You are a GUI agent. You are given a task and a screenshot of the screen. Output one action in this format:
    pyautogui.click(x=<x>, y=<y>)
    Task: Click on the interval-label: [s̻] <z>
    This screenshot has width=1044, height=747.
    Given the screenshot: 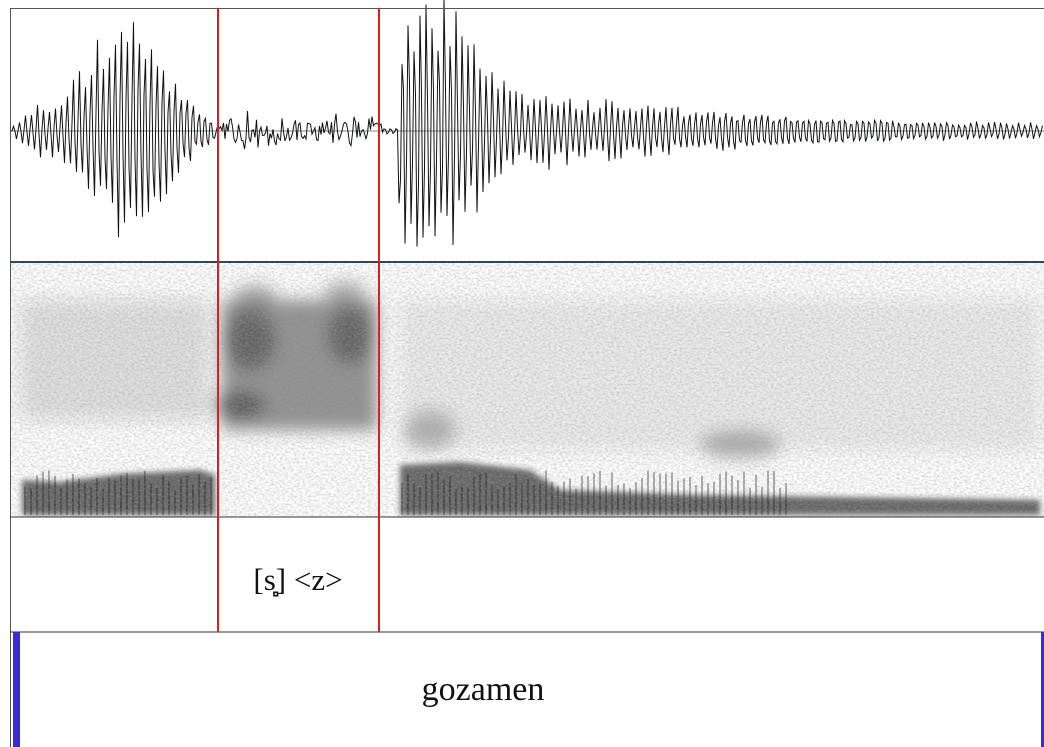 What is the action you would take?
    pyautogui.click(x=297, y=579)
    